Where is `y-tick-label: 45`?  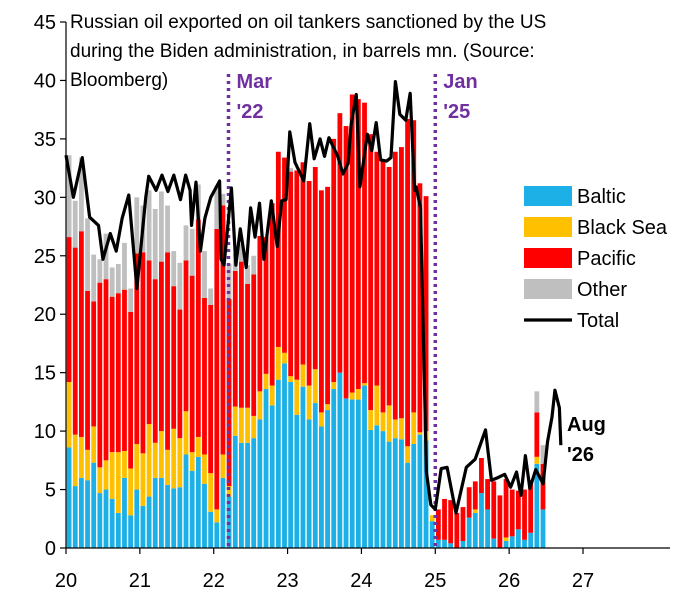
y-tick-label: 45 is located at coordinates (45, 23).